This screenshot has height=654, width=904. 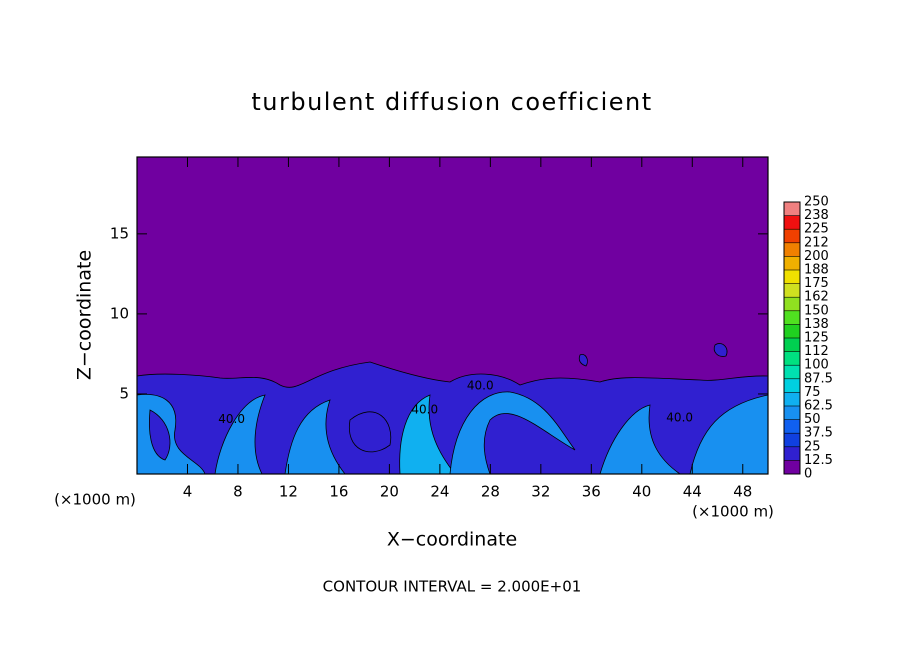 What do you see at coordinates (816, 351) in the screenshot?
I see `colorbar-label: 112` at bounding box center [816, 351].